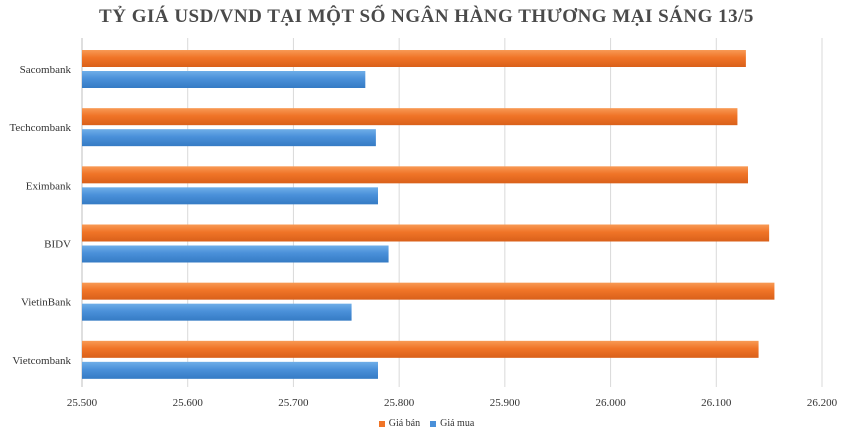 Image resolution: width=853 pixels, height=436 pixels. I want to click on legend-item-1: Giá mua, so click(452, 423).